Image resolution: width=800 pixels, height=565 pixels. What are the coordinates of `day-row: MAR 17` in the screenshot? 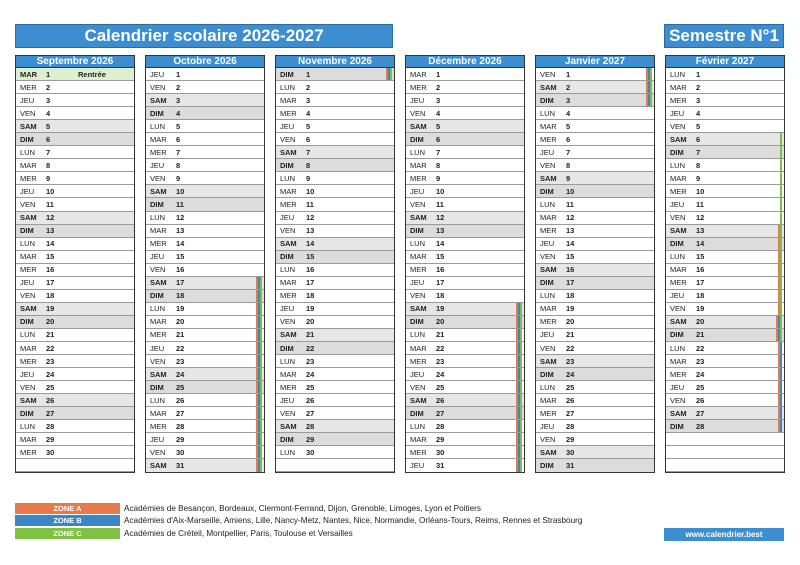 It's located at (335, 283).